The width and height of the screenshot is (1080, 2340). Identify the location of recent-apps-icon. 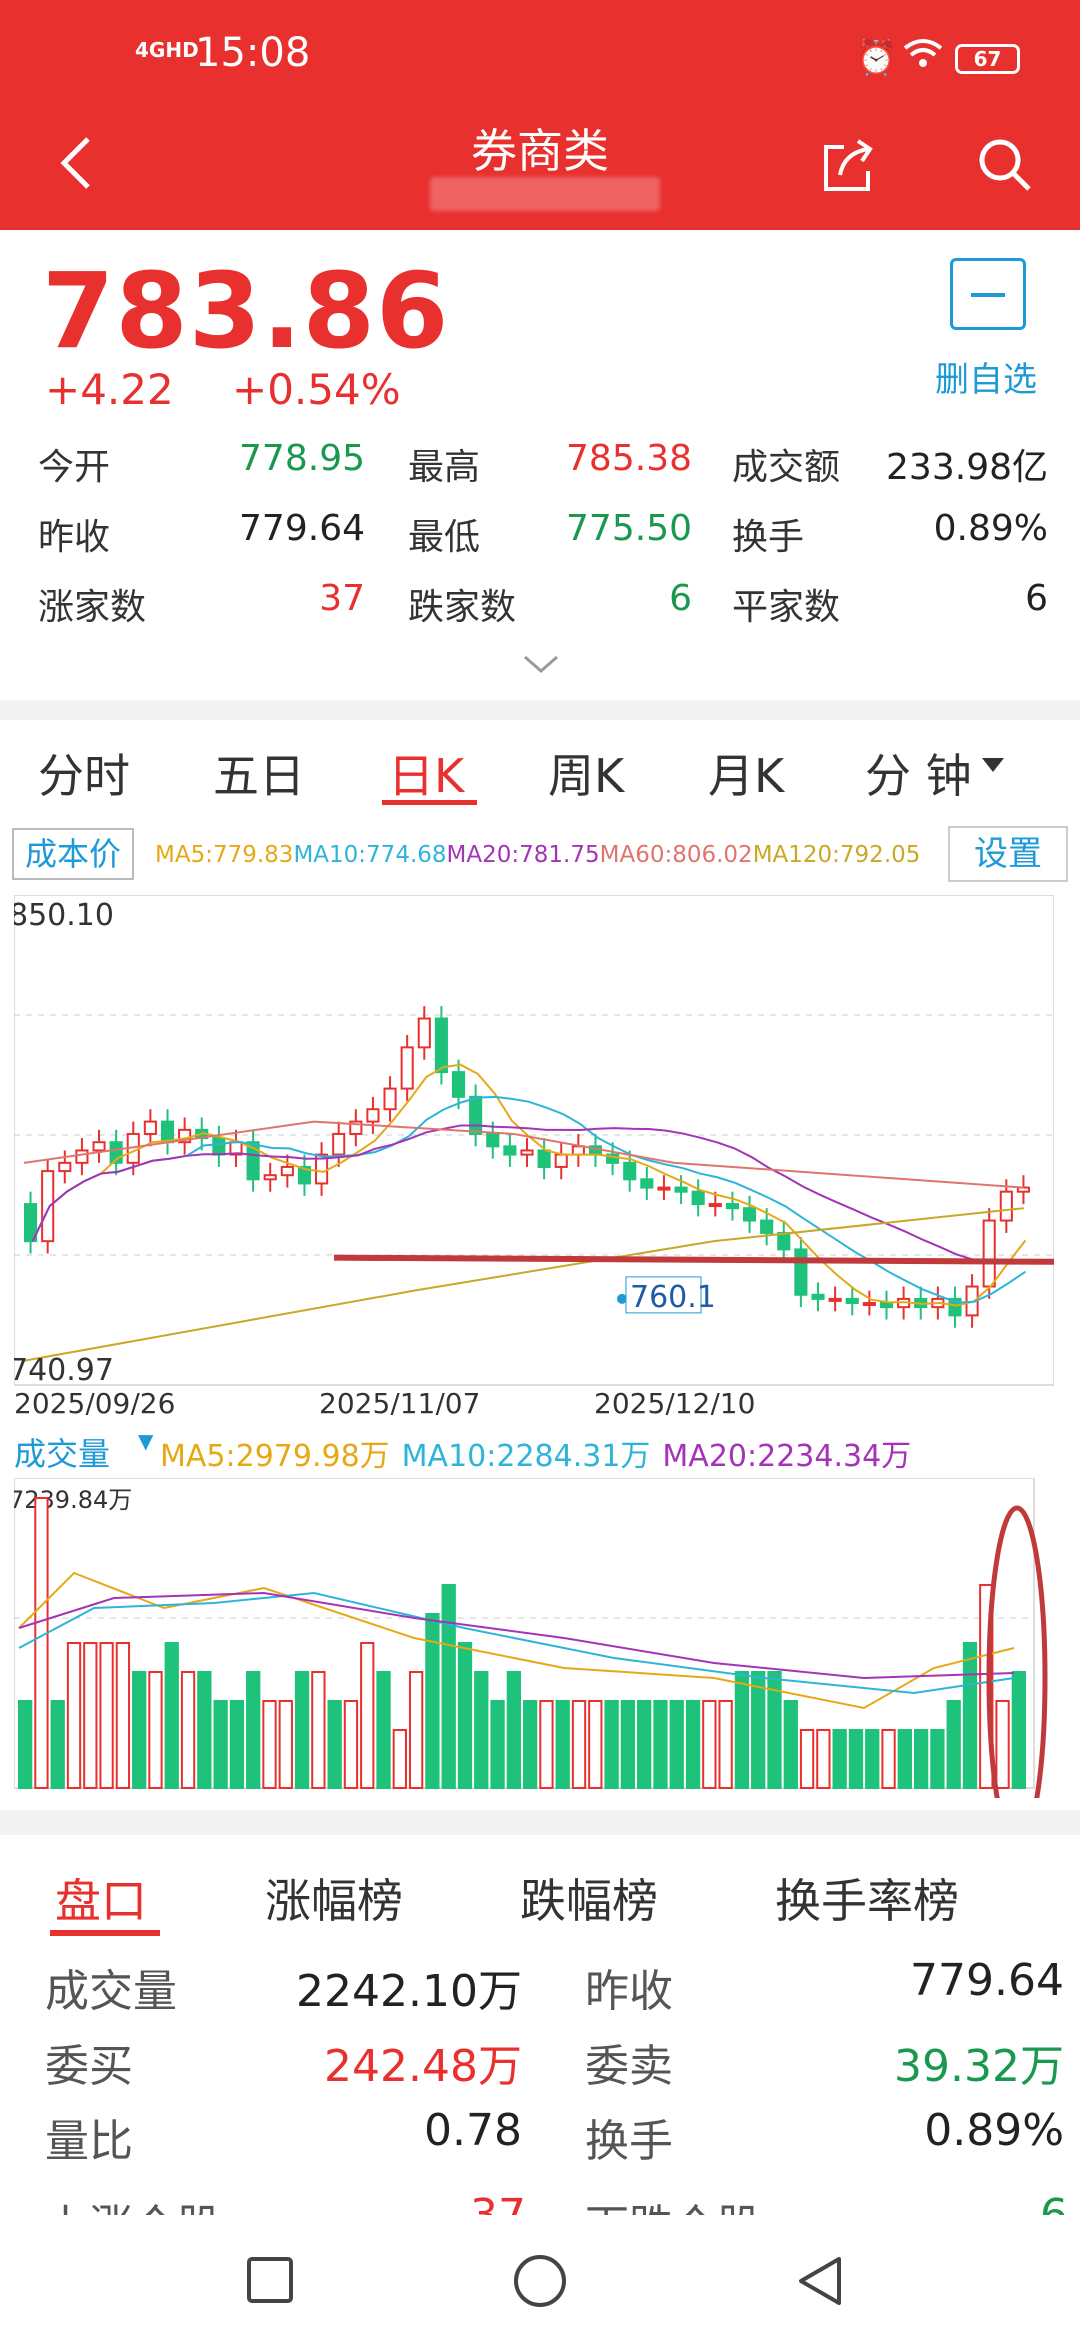
(270, 2280).